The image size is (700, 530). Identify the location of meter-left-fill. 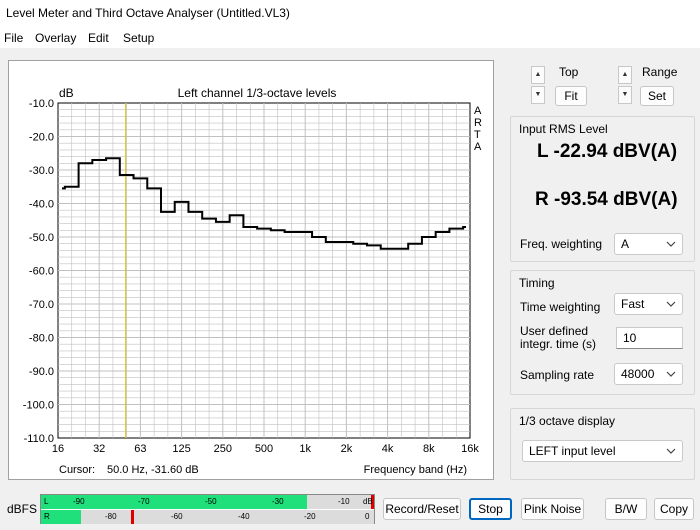
(174, 502).